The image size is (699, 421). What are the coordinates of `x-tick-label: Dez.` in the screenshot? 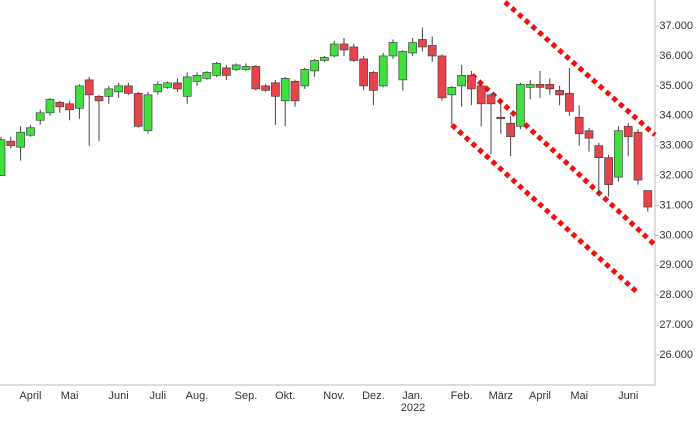 It's located at (373, 396).